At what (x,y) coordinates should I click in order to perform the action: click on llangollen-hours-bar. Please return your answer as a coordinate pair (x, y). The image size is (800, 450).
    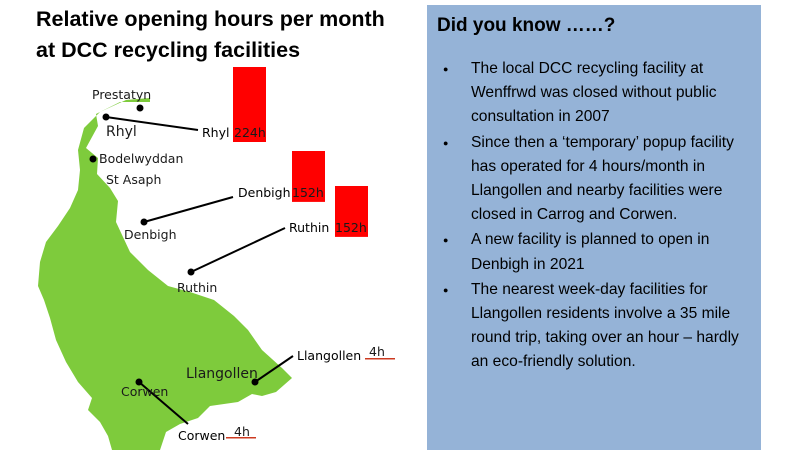
    Looking at the image, I should click on (380, 359).